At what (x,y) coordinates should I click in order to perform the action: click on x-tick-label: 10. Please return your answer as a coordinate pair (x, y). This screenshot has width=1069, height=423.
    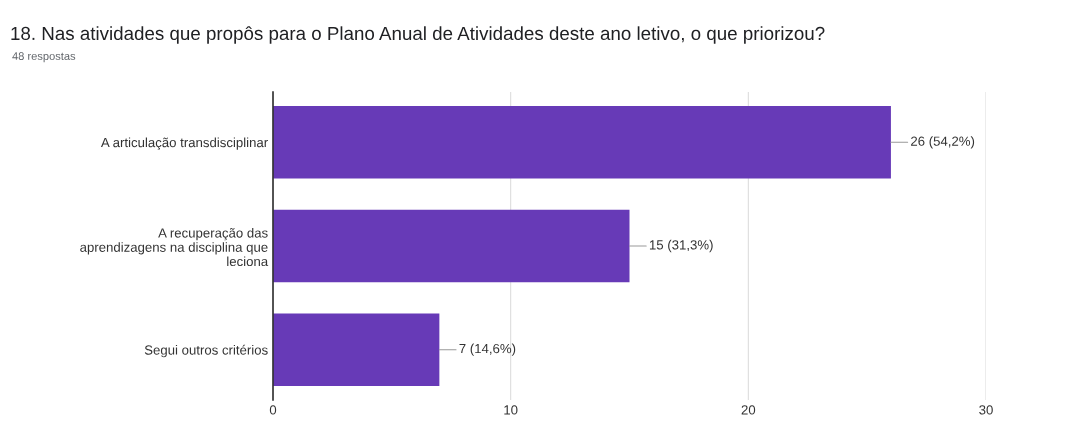
    Looking at the image, I should click on (511, 410).